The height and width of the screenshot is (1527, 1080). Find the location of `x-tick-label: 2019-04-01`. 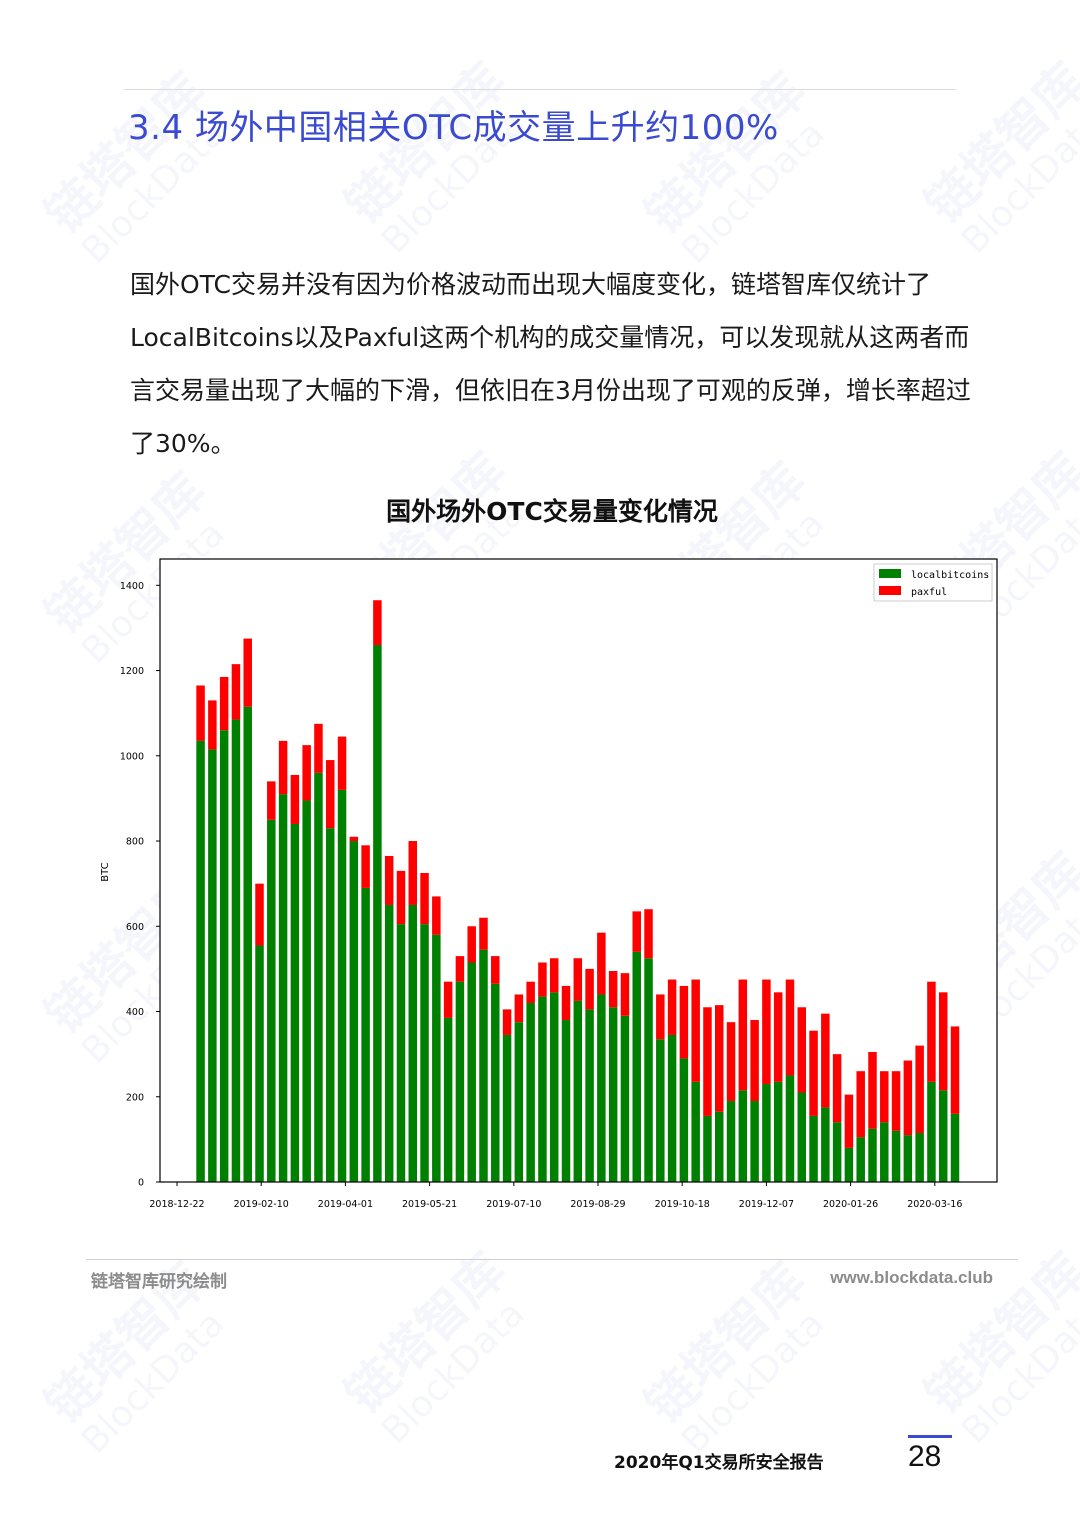

x-tick-label: 2019-04-01 is located at coordinates (345, 1204).